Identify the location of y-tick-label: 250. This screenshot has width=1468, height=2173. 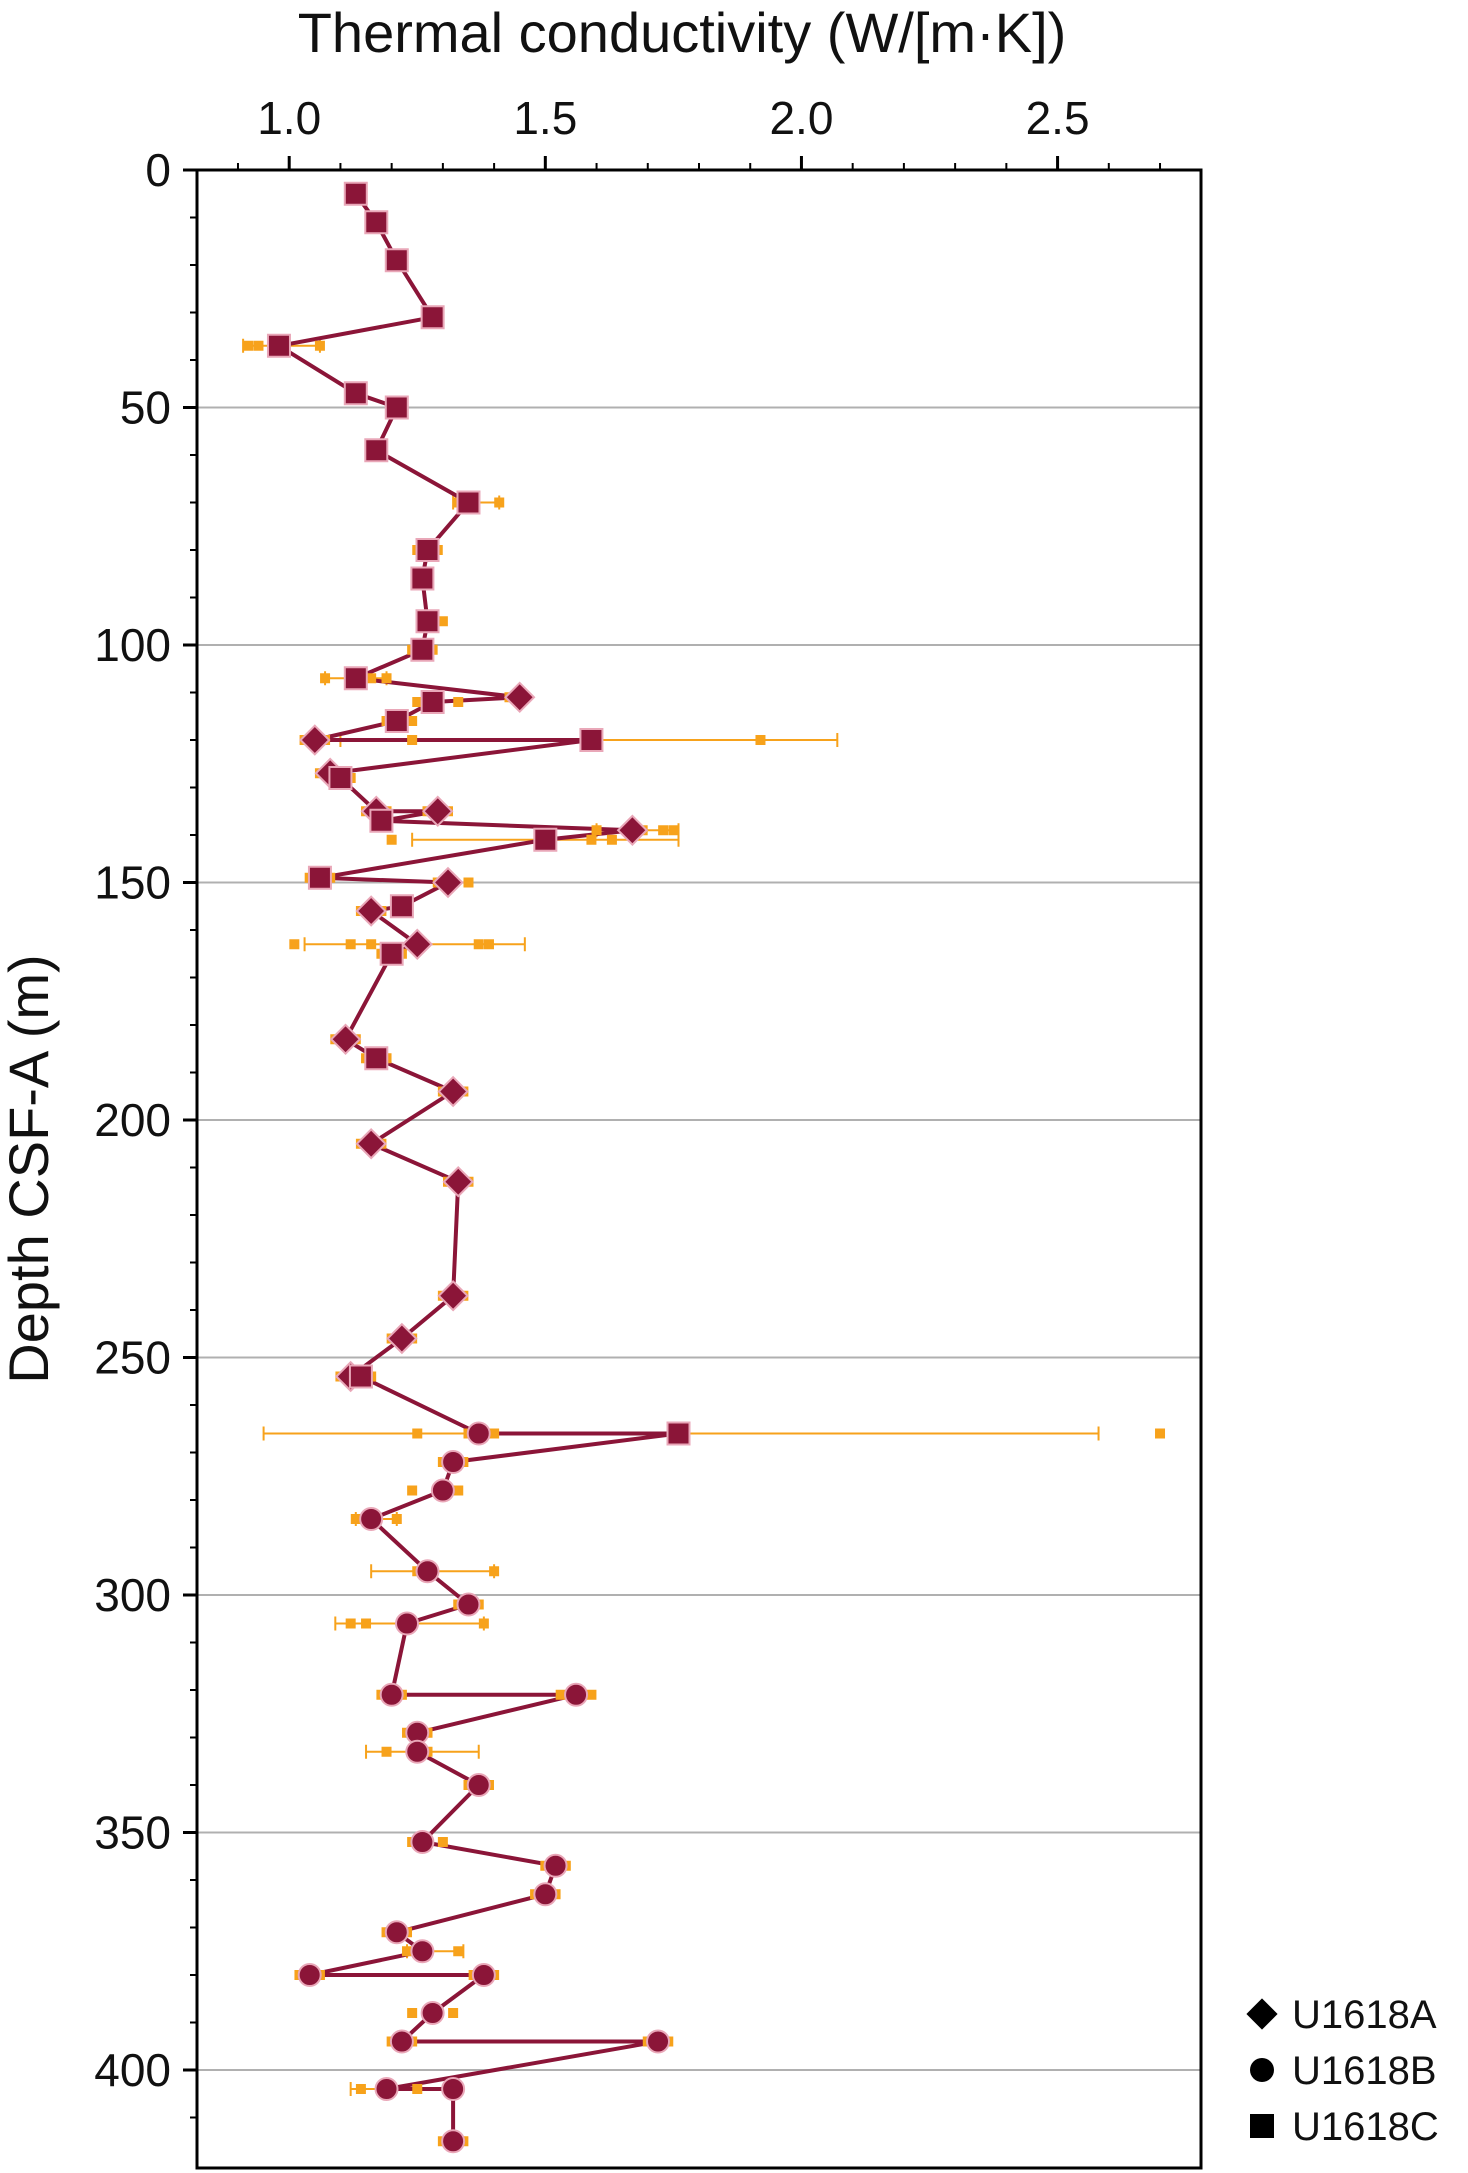
(132, 1358).